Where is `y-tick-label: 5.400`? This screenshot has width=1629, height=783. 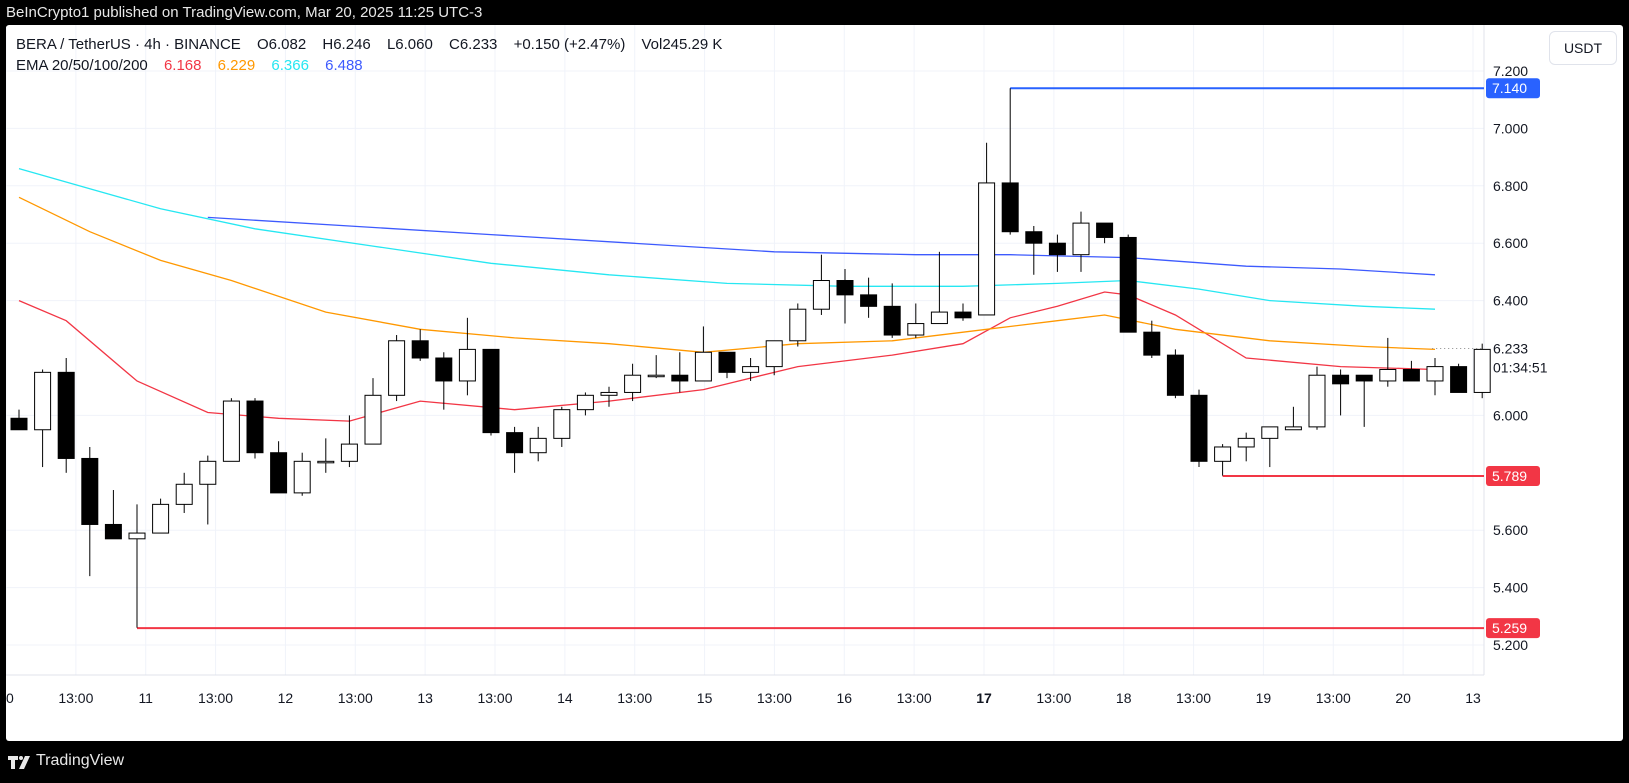
y-tick-label: 5.400 is located at coordinates (1510, 588).